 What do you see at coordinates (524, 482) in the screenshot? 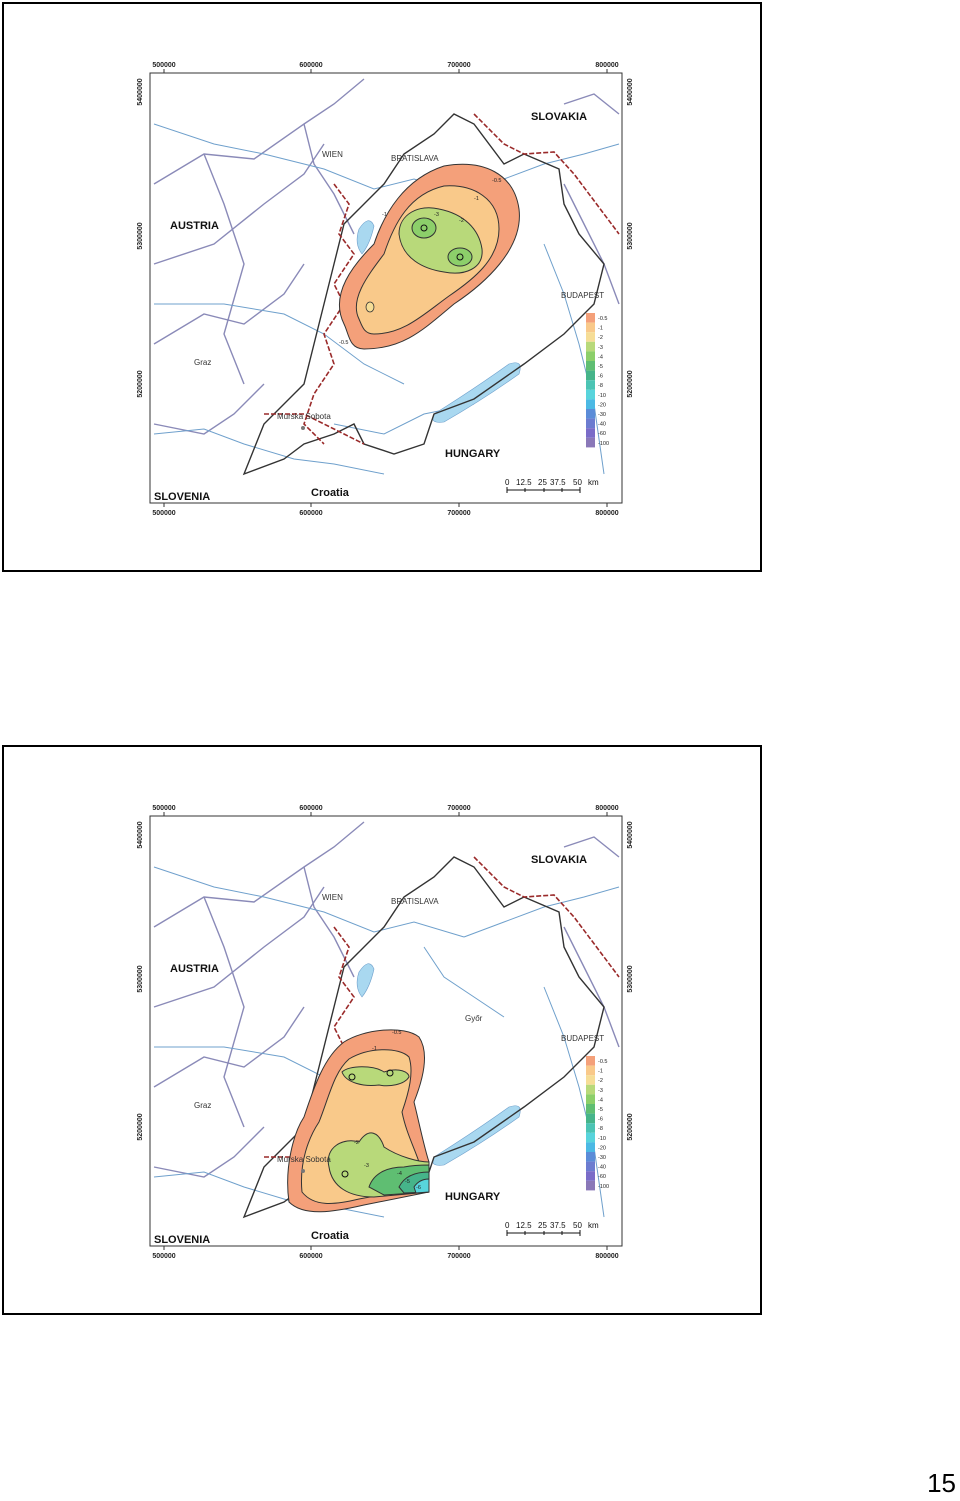
I see `scale-label: 12.5` at bounding box center [524, 482].